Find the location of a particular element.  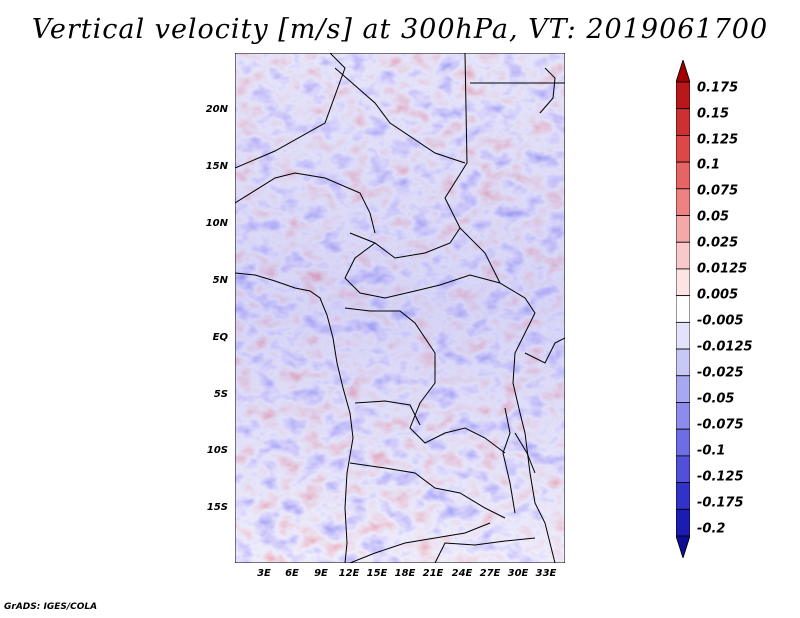

colorbar-label: 0.075 is located at coordinates (718, 191).